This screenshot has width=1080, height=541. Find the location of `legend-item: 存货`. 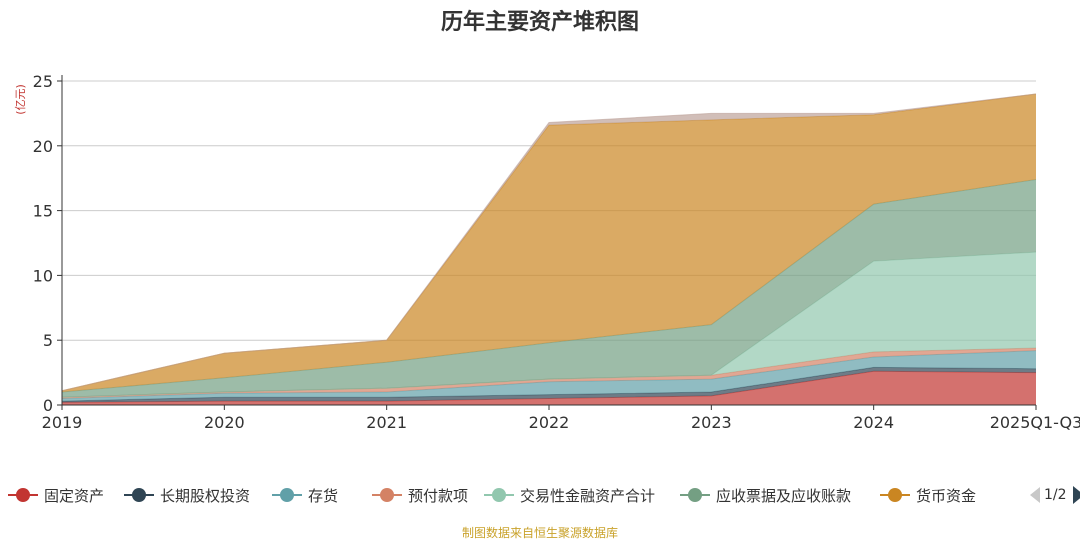

legend-item: 存货 is located at coordinates (305, 495).